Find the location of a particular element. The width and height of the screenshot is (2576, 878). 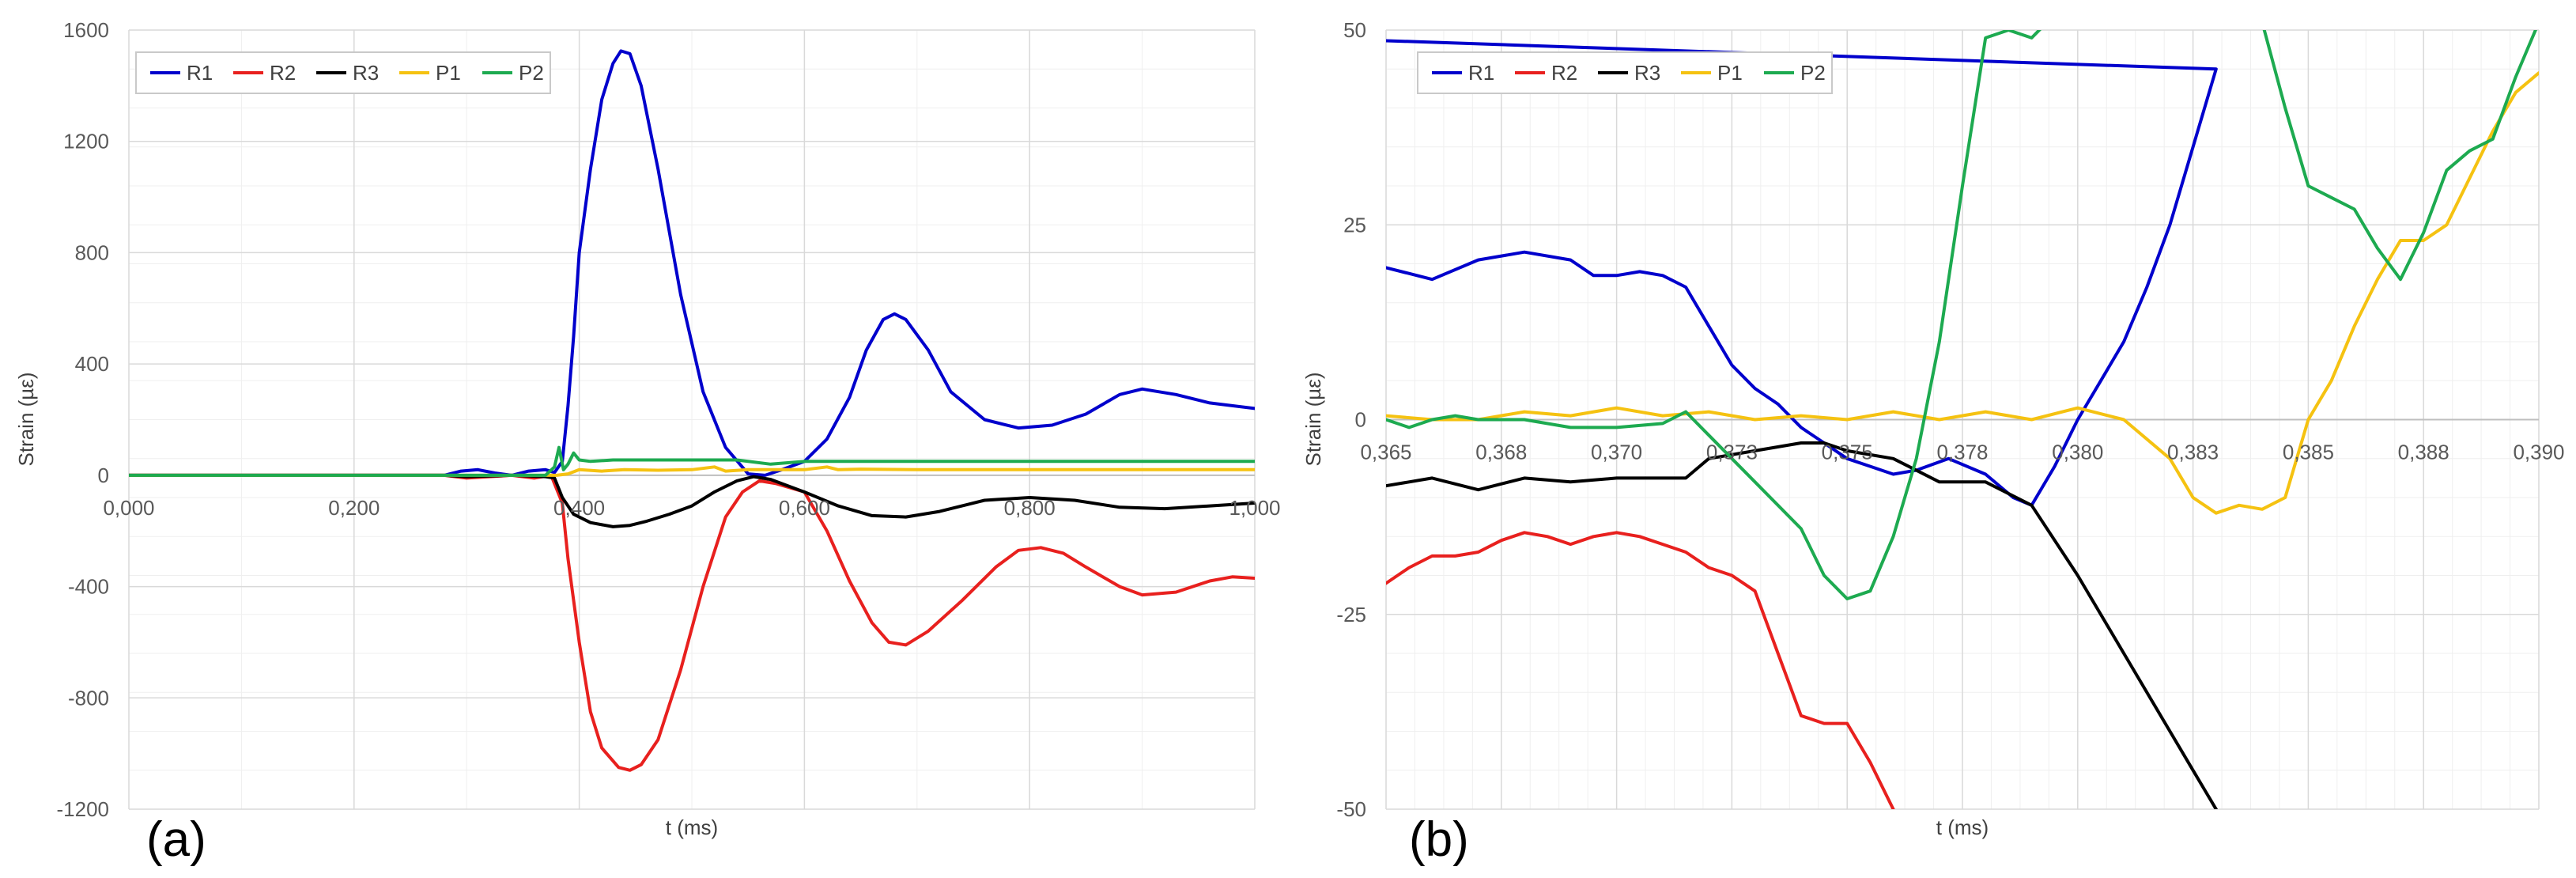

y-tick-label: -1200 is located at coordinates (83, 809).